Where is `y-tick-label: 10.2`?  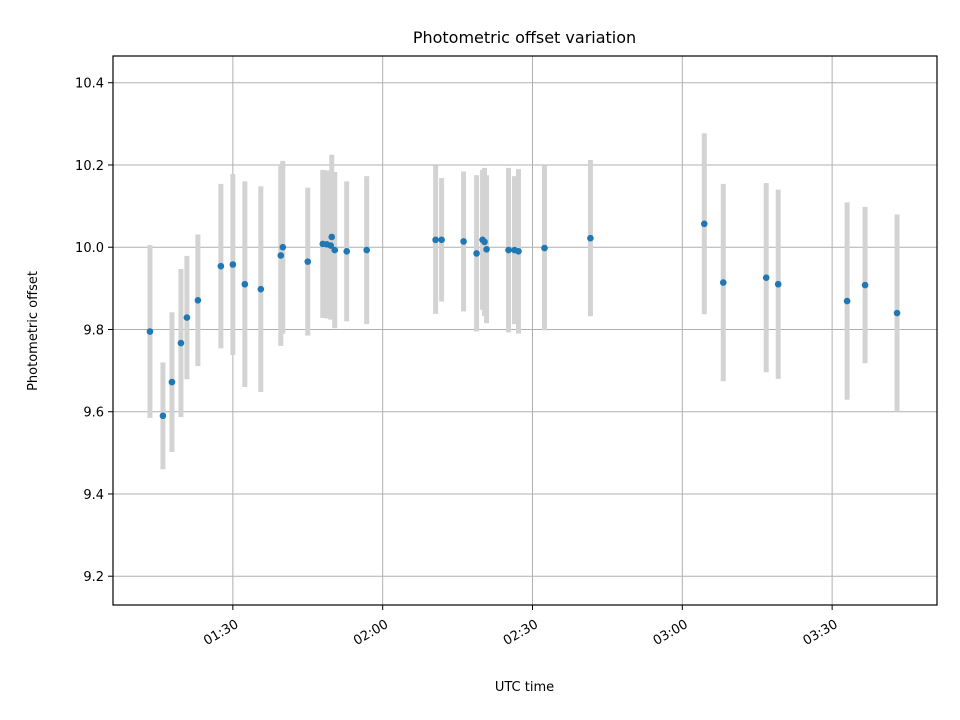
y-tick-label: 10.2 is located at coordinates (89, 166).